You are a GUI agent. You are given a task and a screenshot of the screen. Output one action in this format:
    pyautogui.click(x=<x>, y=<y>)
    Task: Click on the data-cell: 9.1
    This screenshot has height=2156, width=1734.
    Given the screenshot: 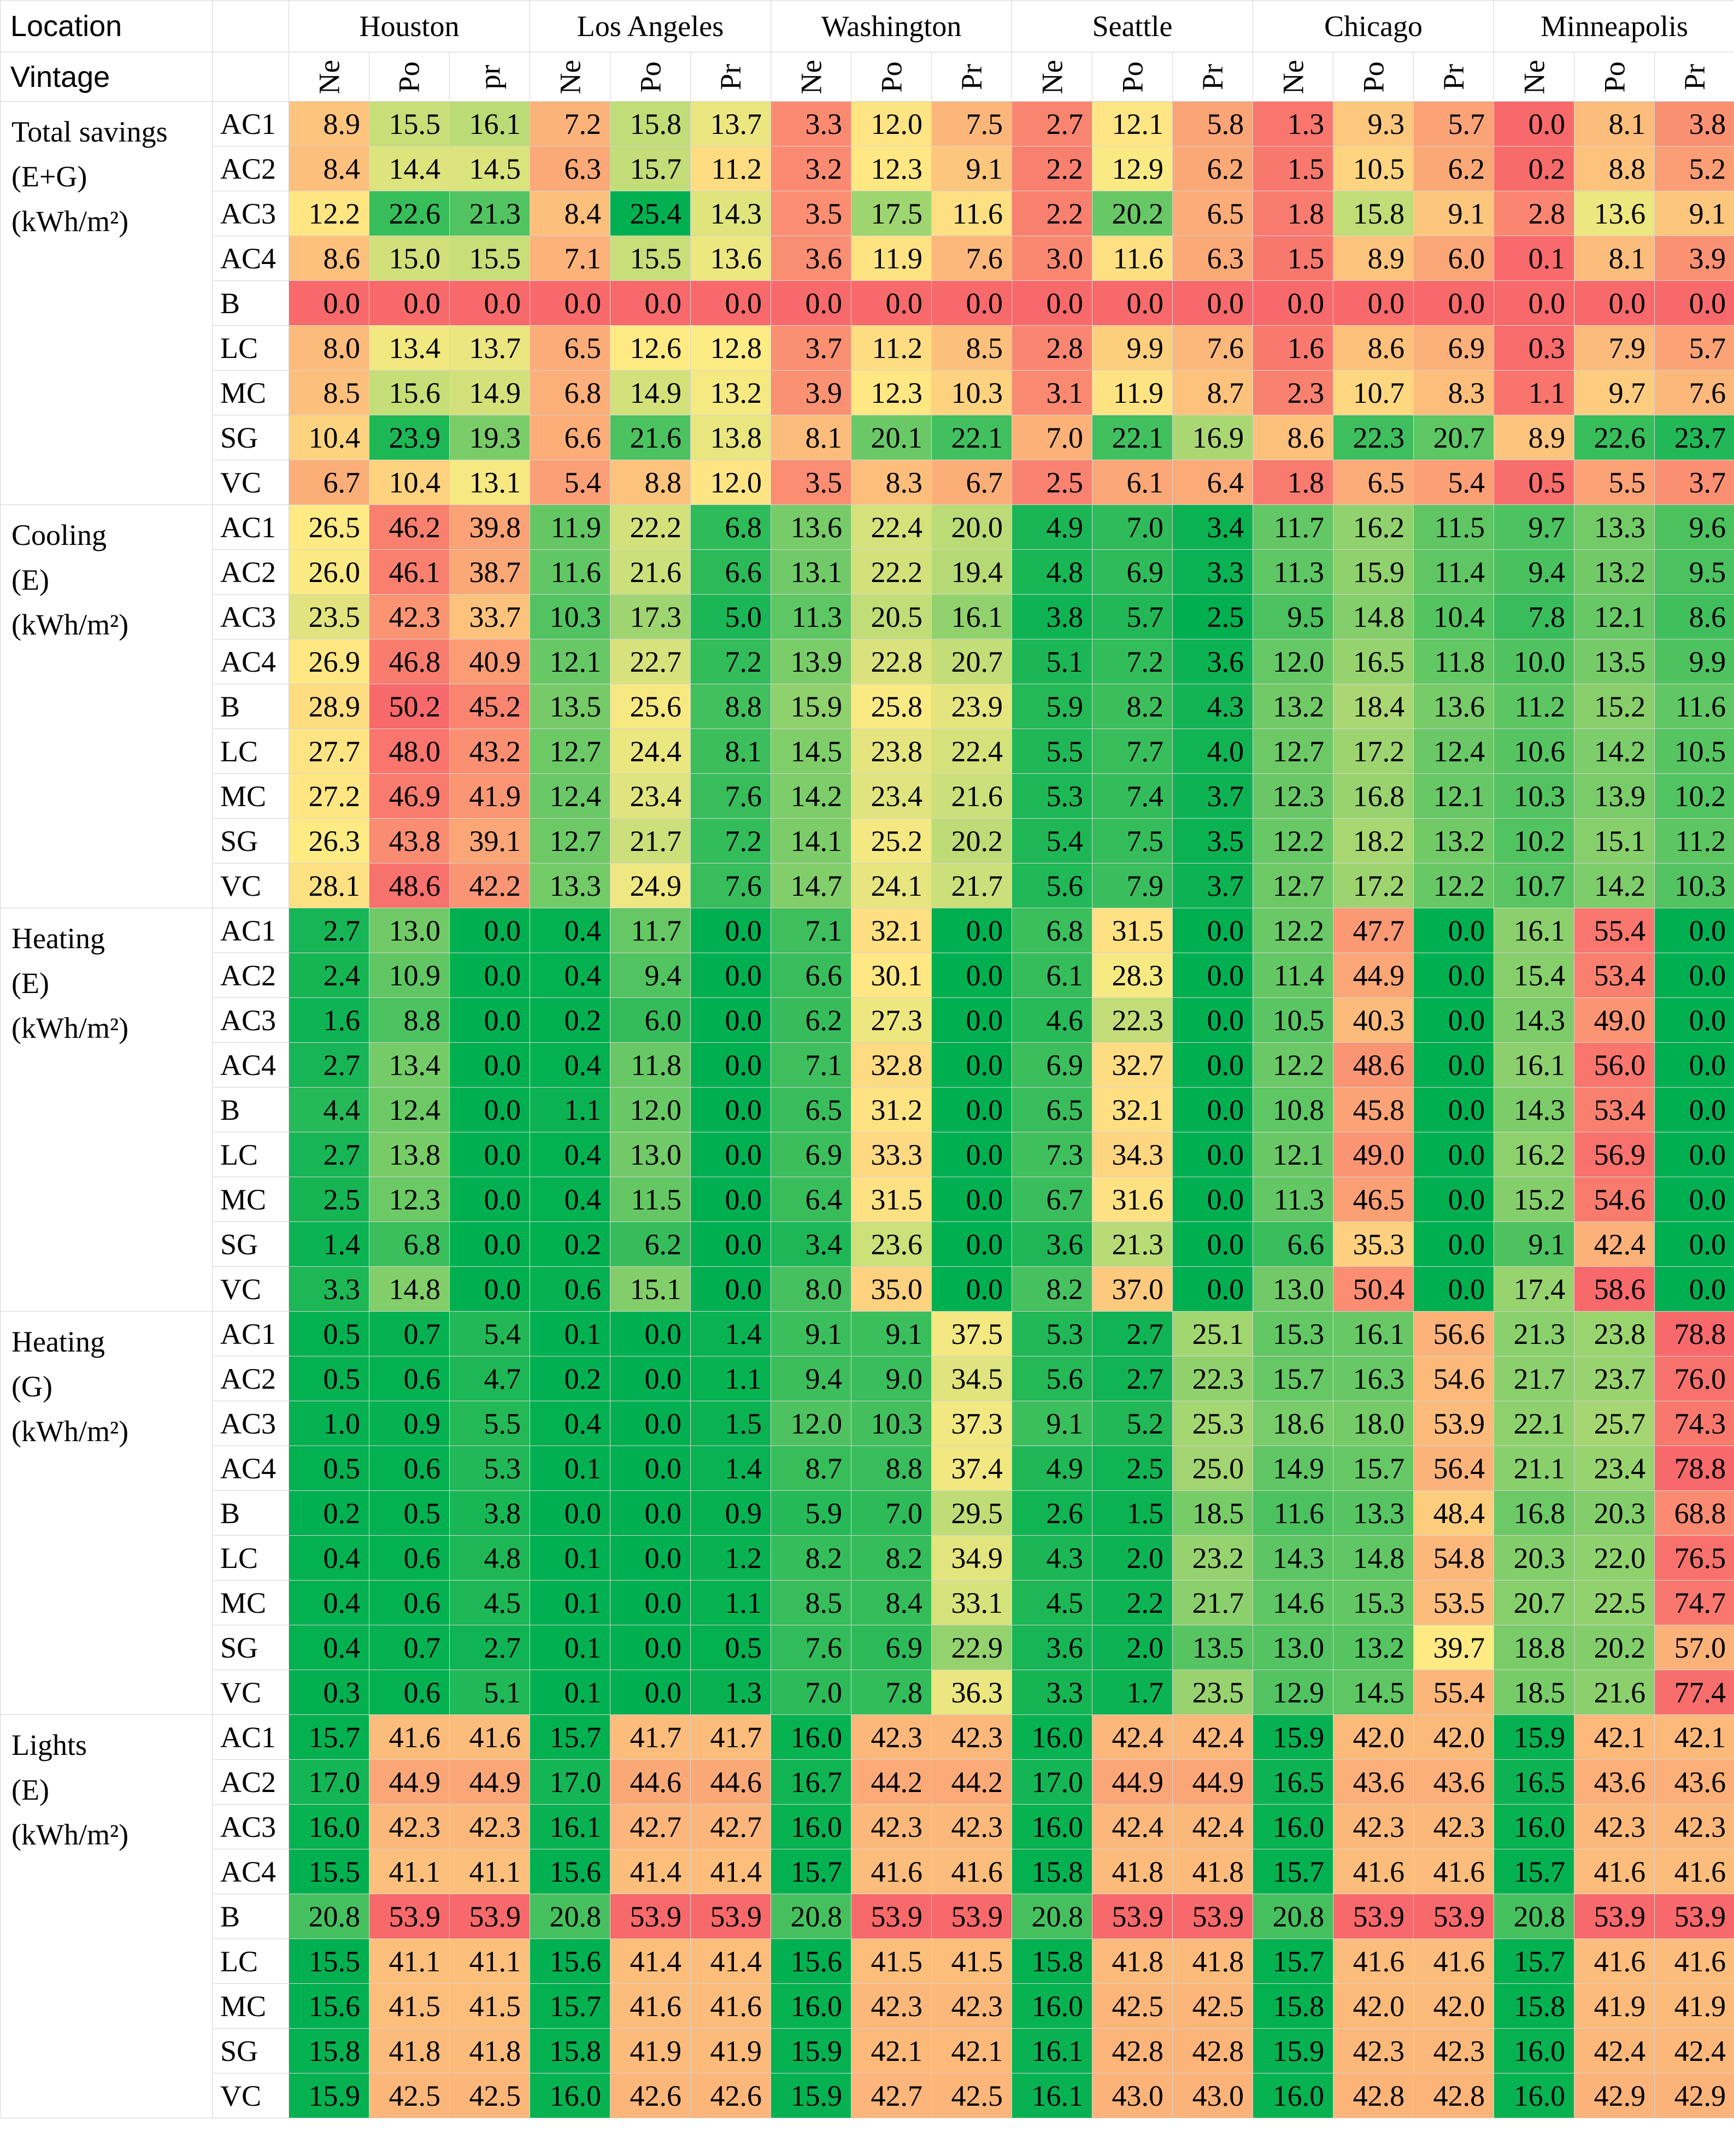 What is the action you would take?
    pyautogui.click(x=1535, y=1244)
    